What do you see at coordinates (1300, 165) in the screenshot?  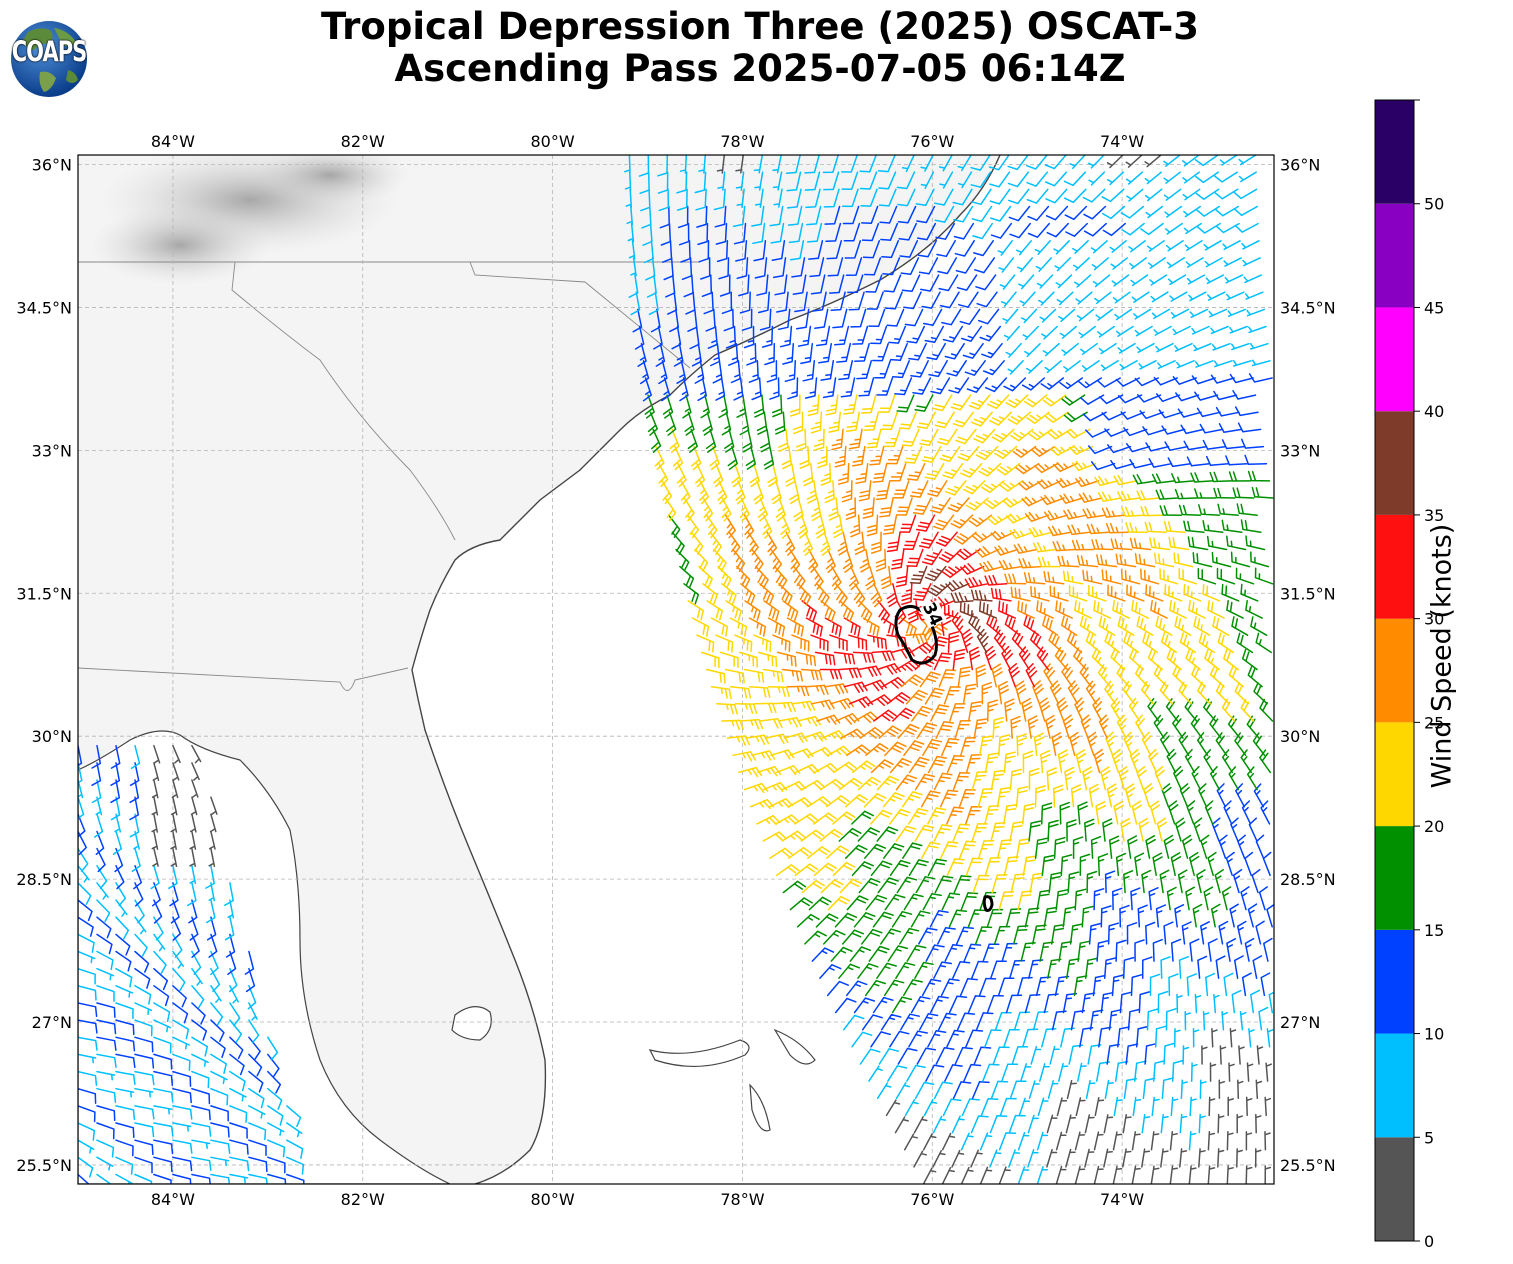 I see `lat-tick-label-right: 36°N` at bounding box center [1300, 165].